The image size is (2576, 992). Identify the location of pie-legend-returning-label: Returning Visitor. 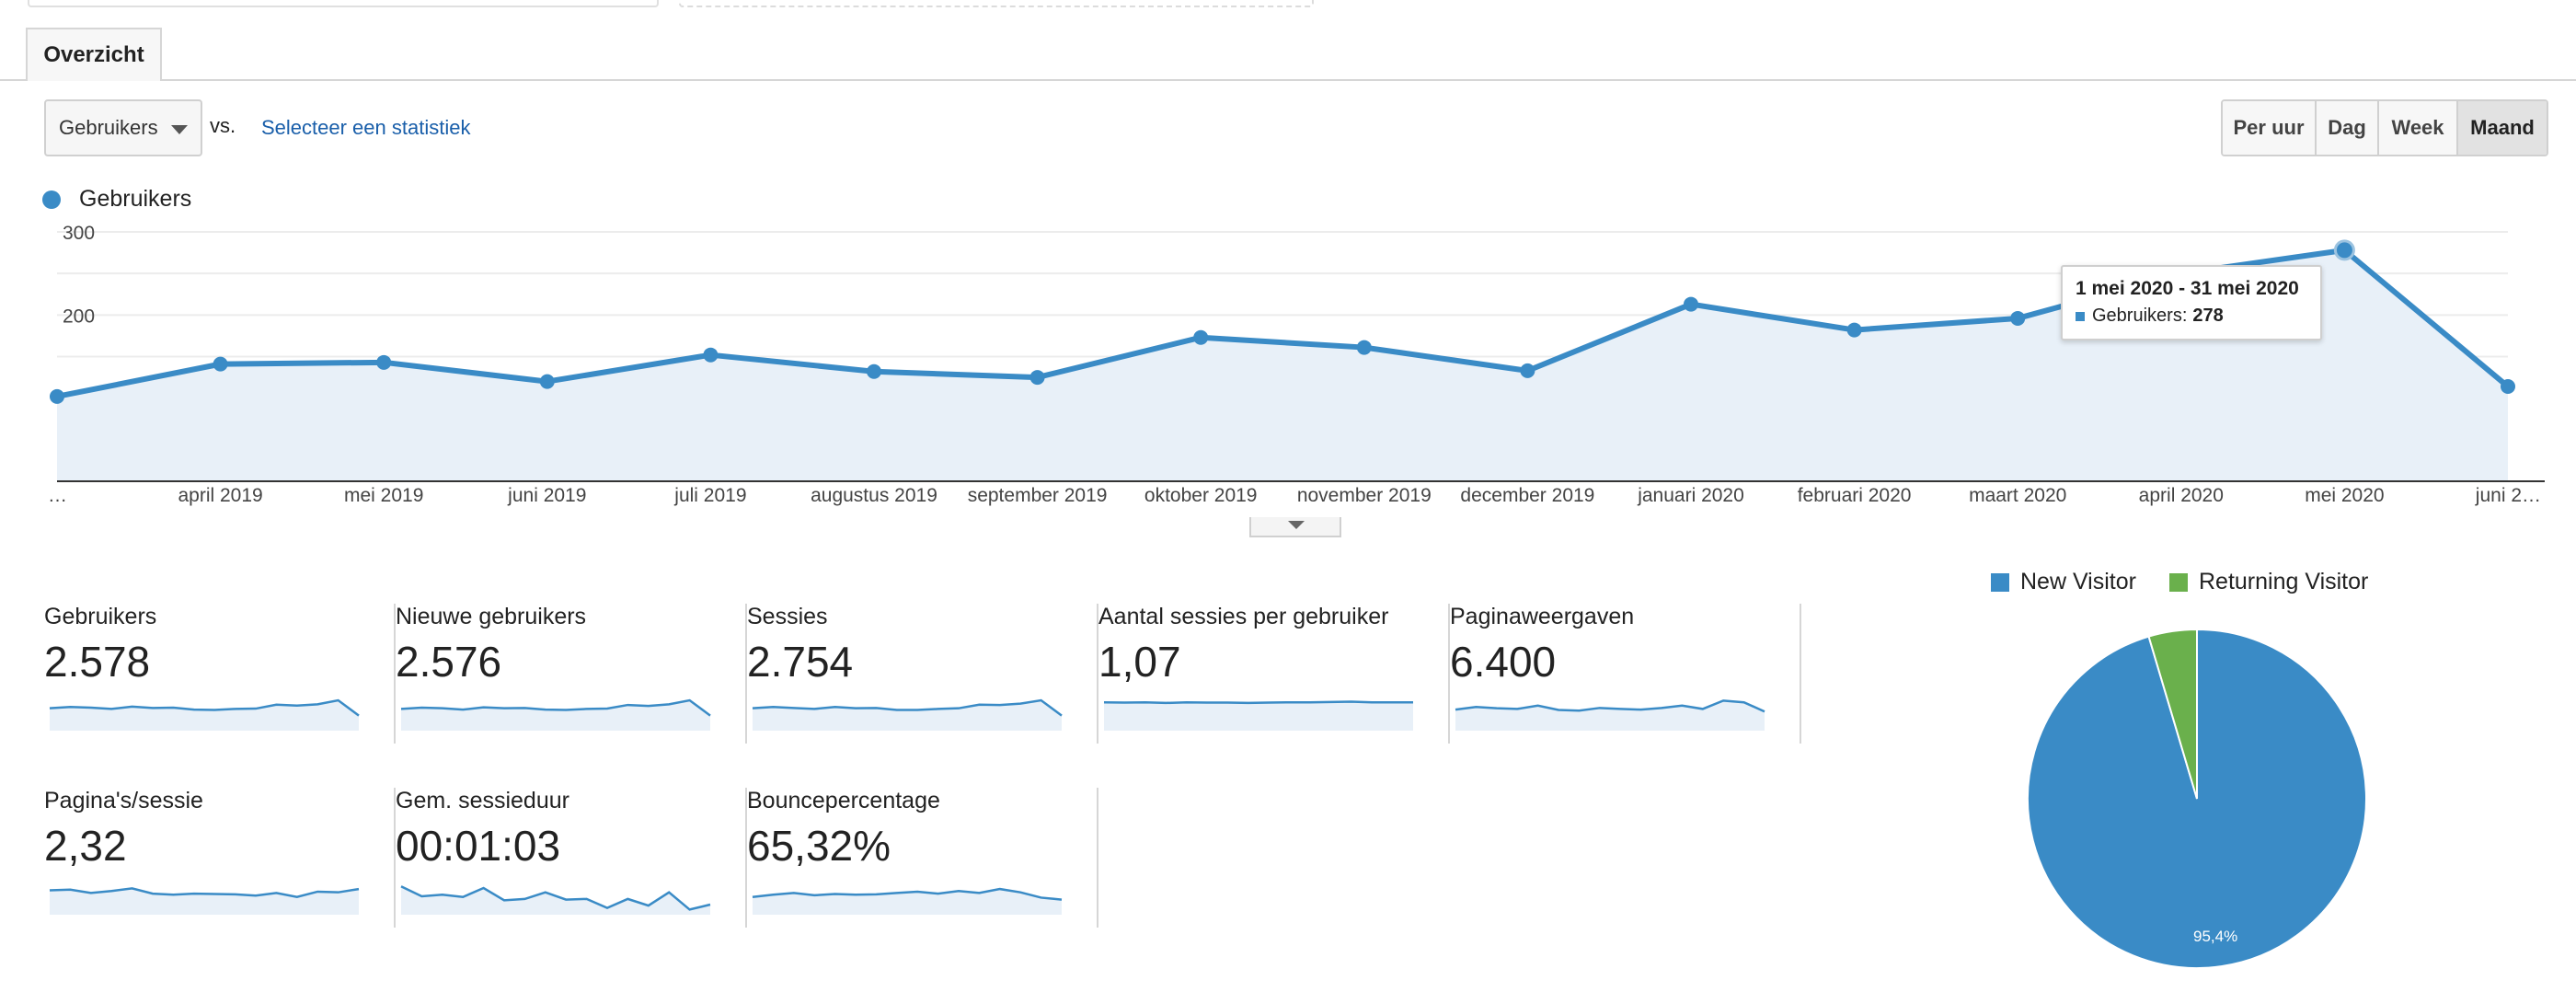
(2284, 581).